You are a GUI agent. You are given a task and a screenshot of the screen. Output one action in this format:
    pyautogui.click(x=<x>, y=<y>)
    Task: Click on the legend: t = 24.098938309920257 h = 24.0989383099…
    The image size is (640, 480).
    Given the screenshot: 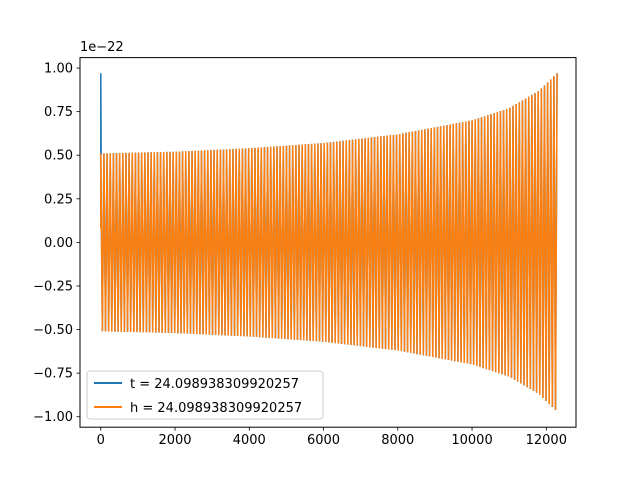 What is the action you would take?
    pyautogui.click(x=205, y=395)
    